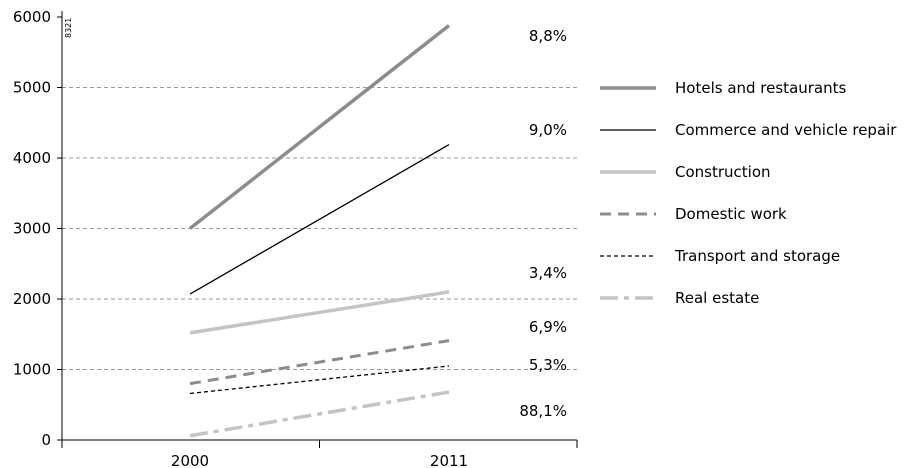 This screenshot has height=468, width=923. Describe the element at coordinates (548, 365) in the screenshot. I see `end-label: 5,3%` at that location.